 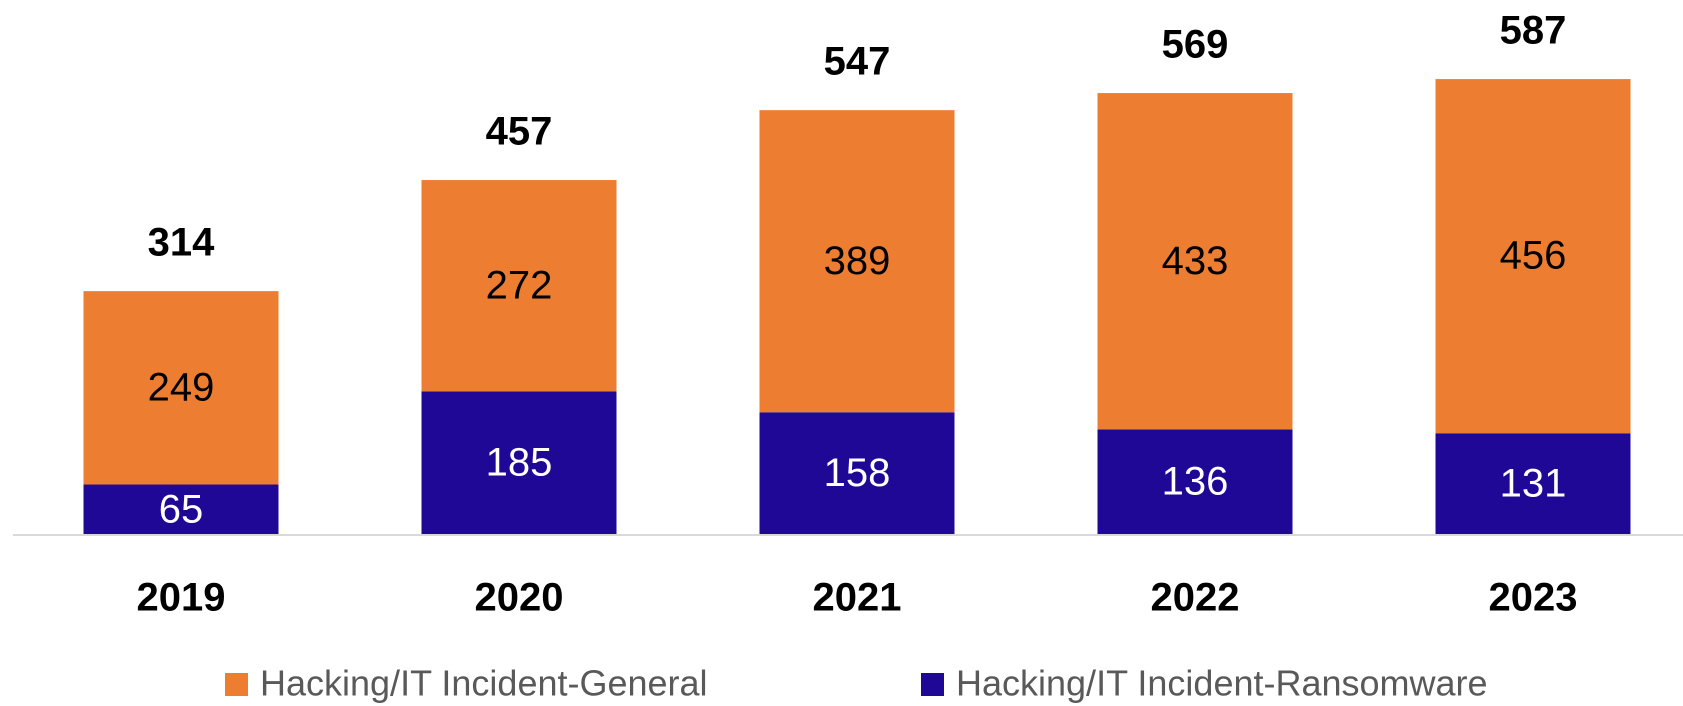 I want to click on value-label: 158, so click(x=857, y=473).